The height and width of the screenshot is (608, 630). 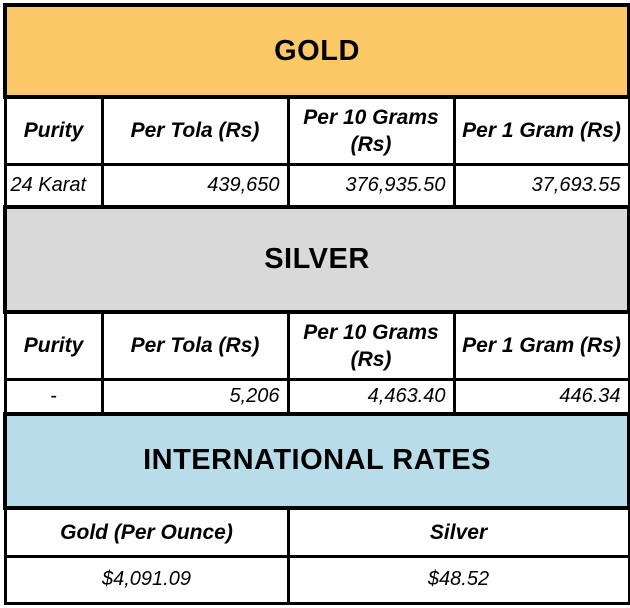 I want to click on silver-col-header-per-1-gram: Per 1 Gram (Rs), so click(x=541, y=345).